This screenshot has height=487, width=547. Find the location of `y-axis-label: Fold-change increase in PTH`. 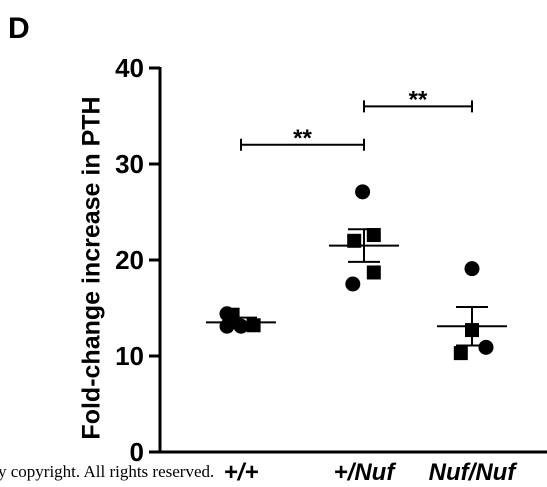

y-axis-label: Fold-change increase in PTH is located at coordinates (92, 267).